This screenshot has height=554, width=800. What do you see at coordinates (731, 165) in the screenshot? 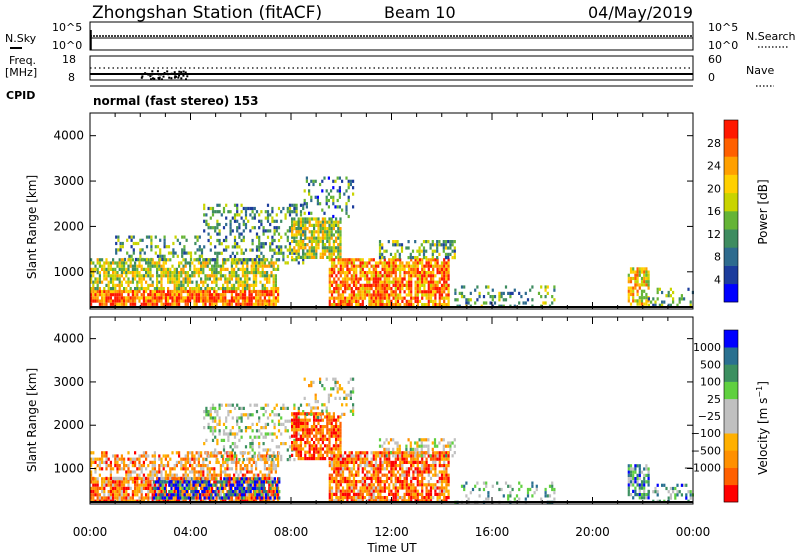
I see `power-colorbar-swatch` at bounding box center [731, 165].